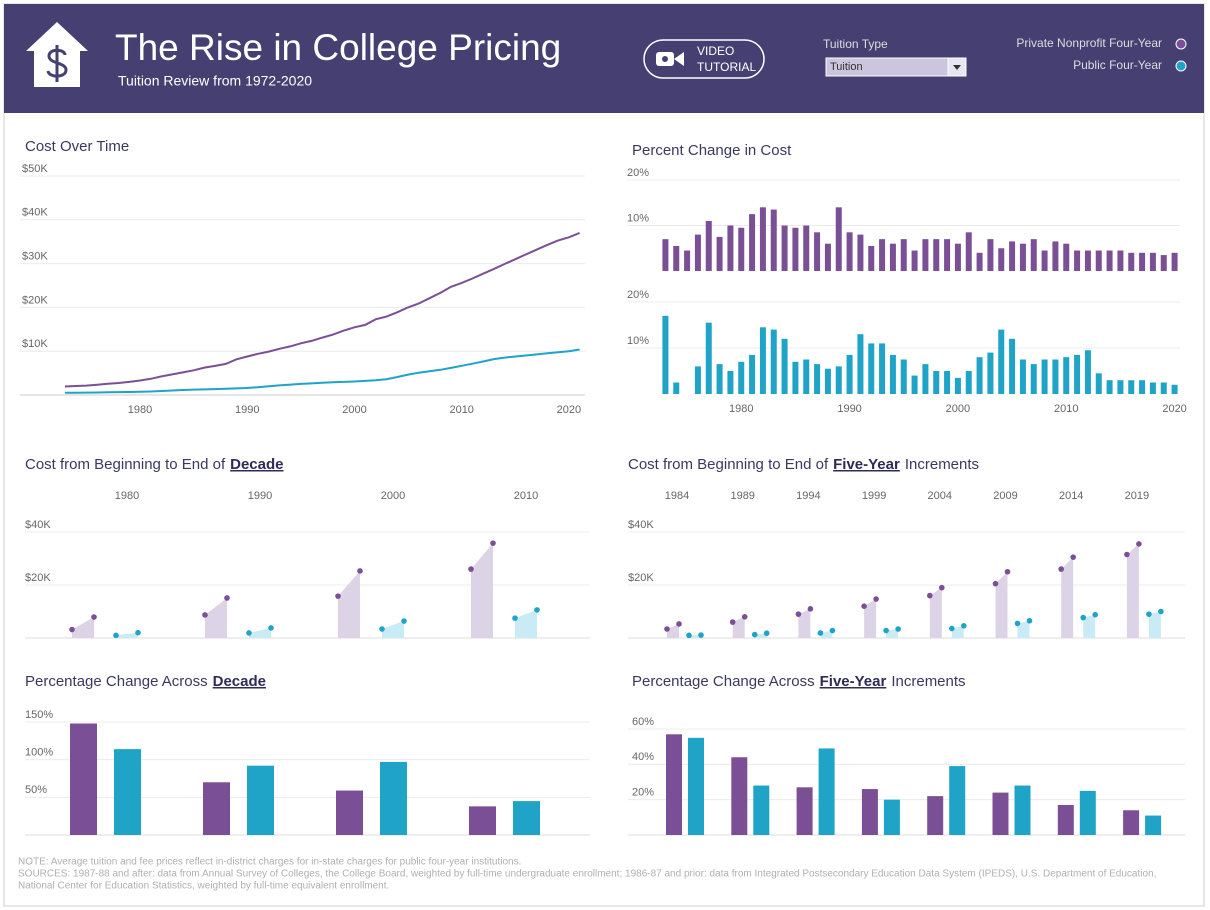  What do you see at coordinates (643, 757) in the screenshot?
I see `y-tick-label: 40%` at bounding box center [643, 757].